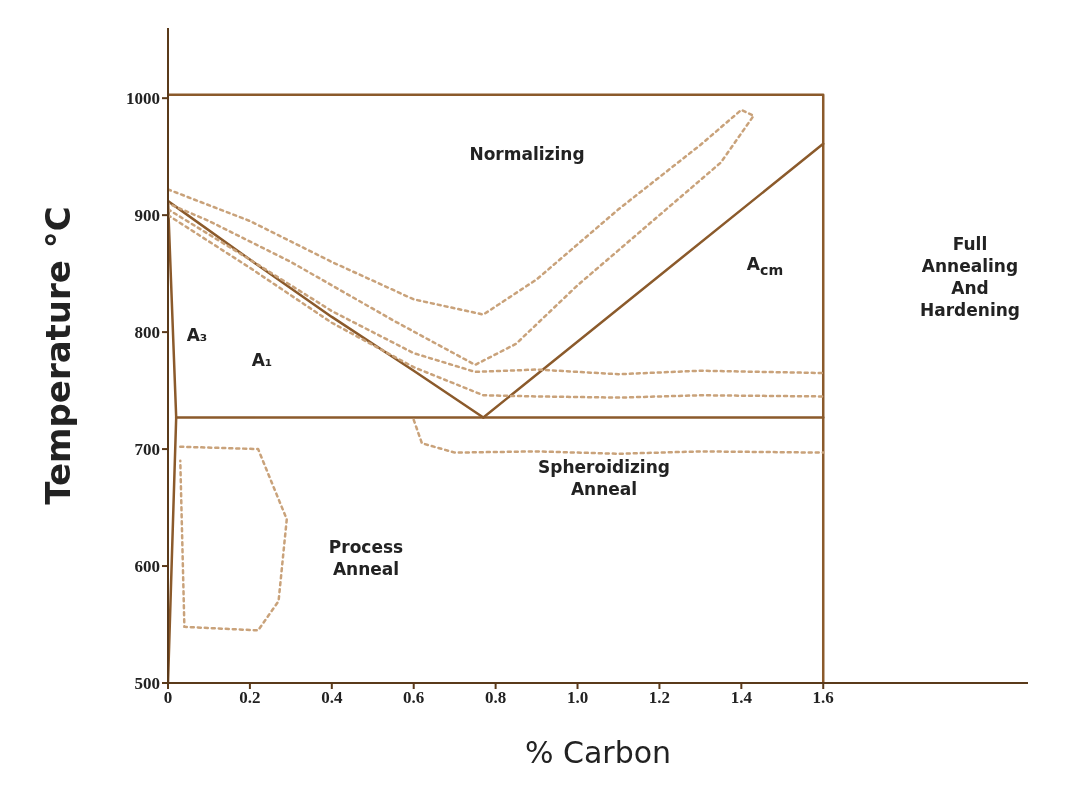  I want to click on x-tick-label: 0.6, so click(414, 698).